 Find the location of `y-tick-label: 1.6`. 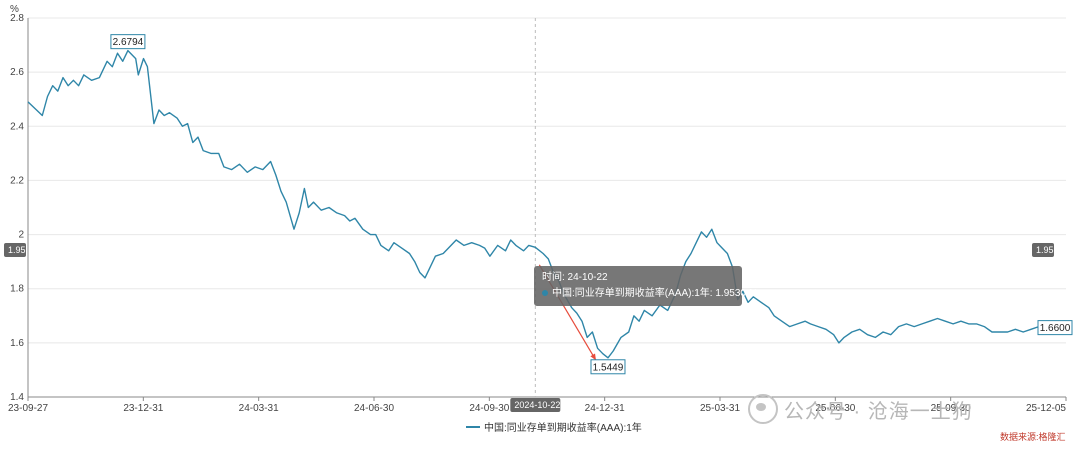

y-tick-label: 1.6 is located at coordinates (17, 343).